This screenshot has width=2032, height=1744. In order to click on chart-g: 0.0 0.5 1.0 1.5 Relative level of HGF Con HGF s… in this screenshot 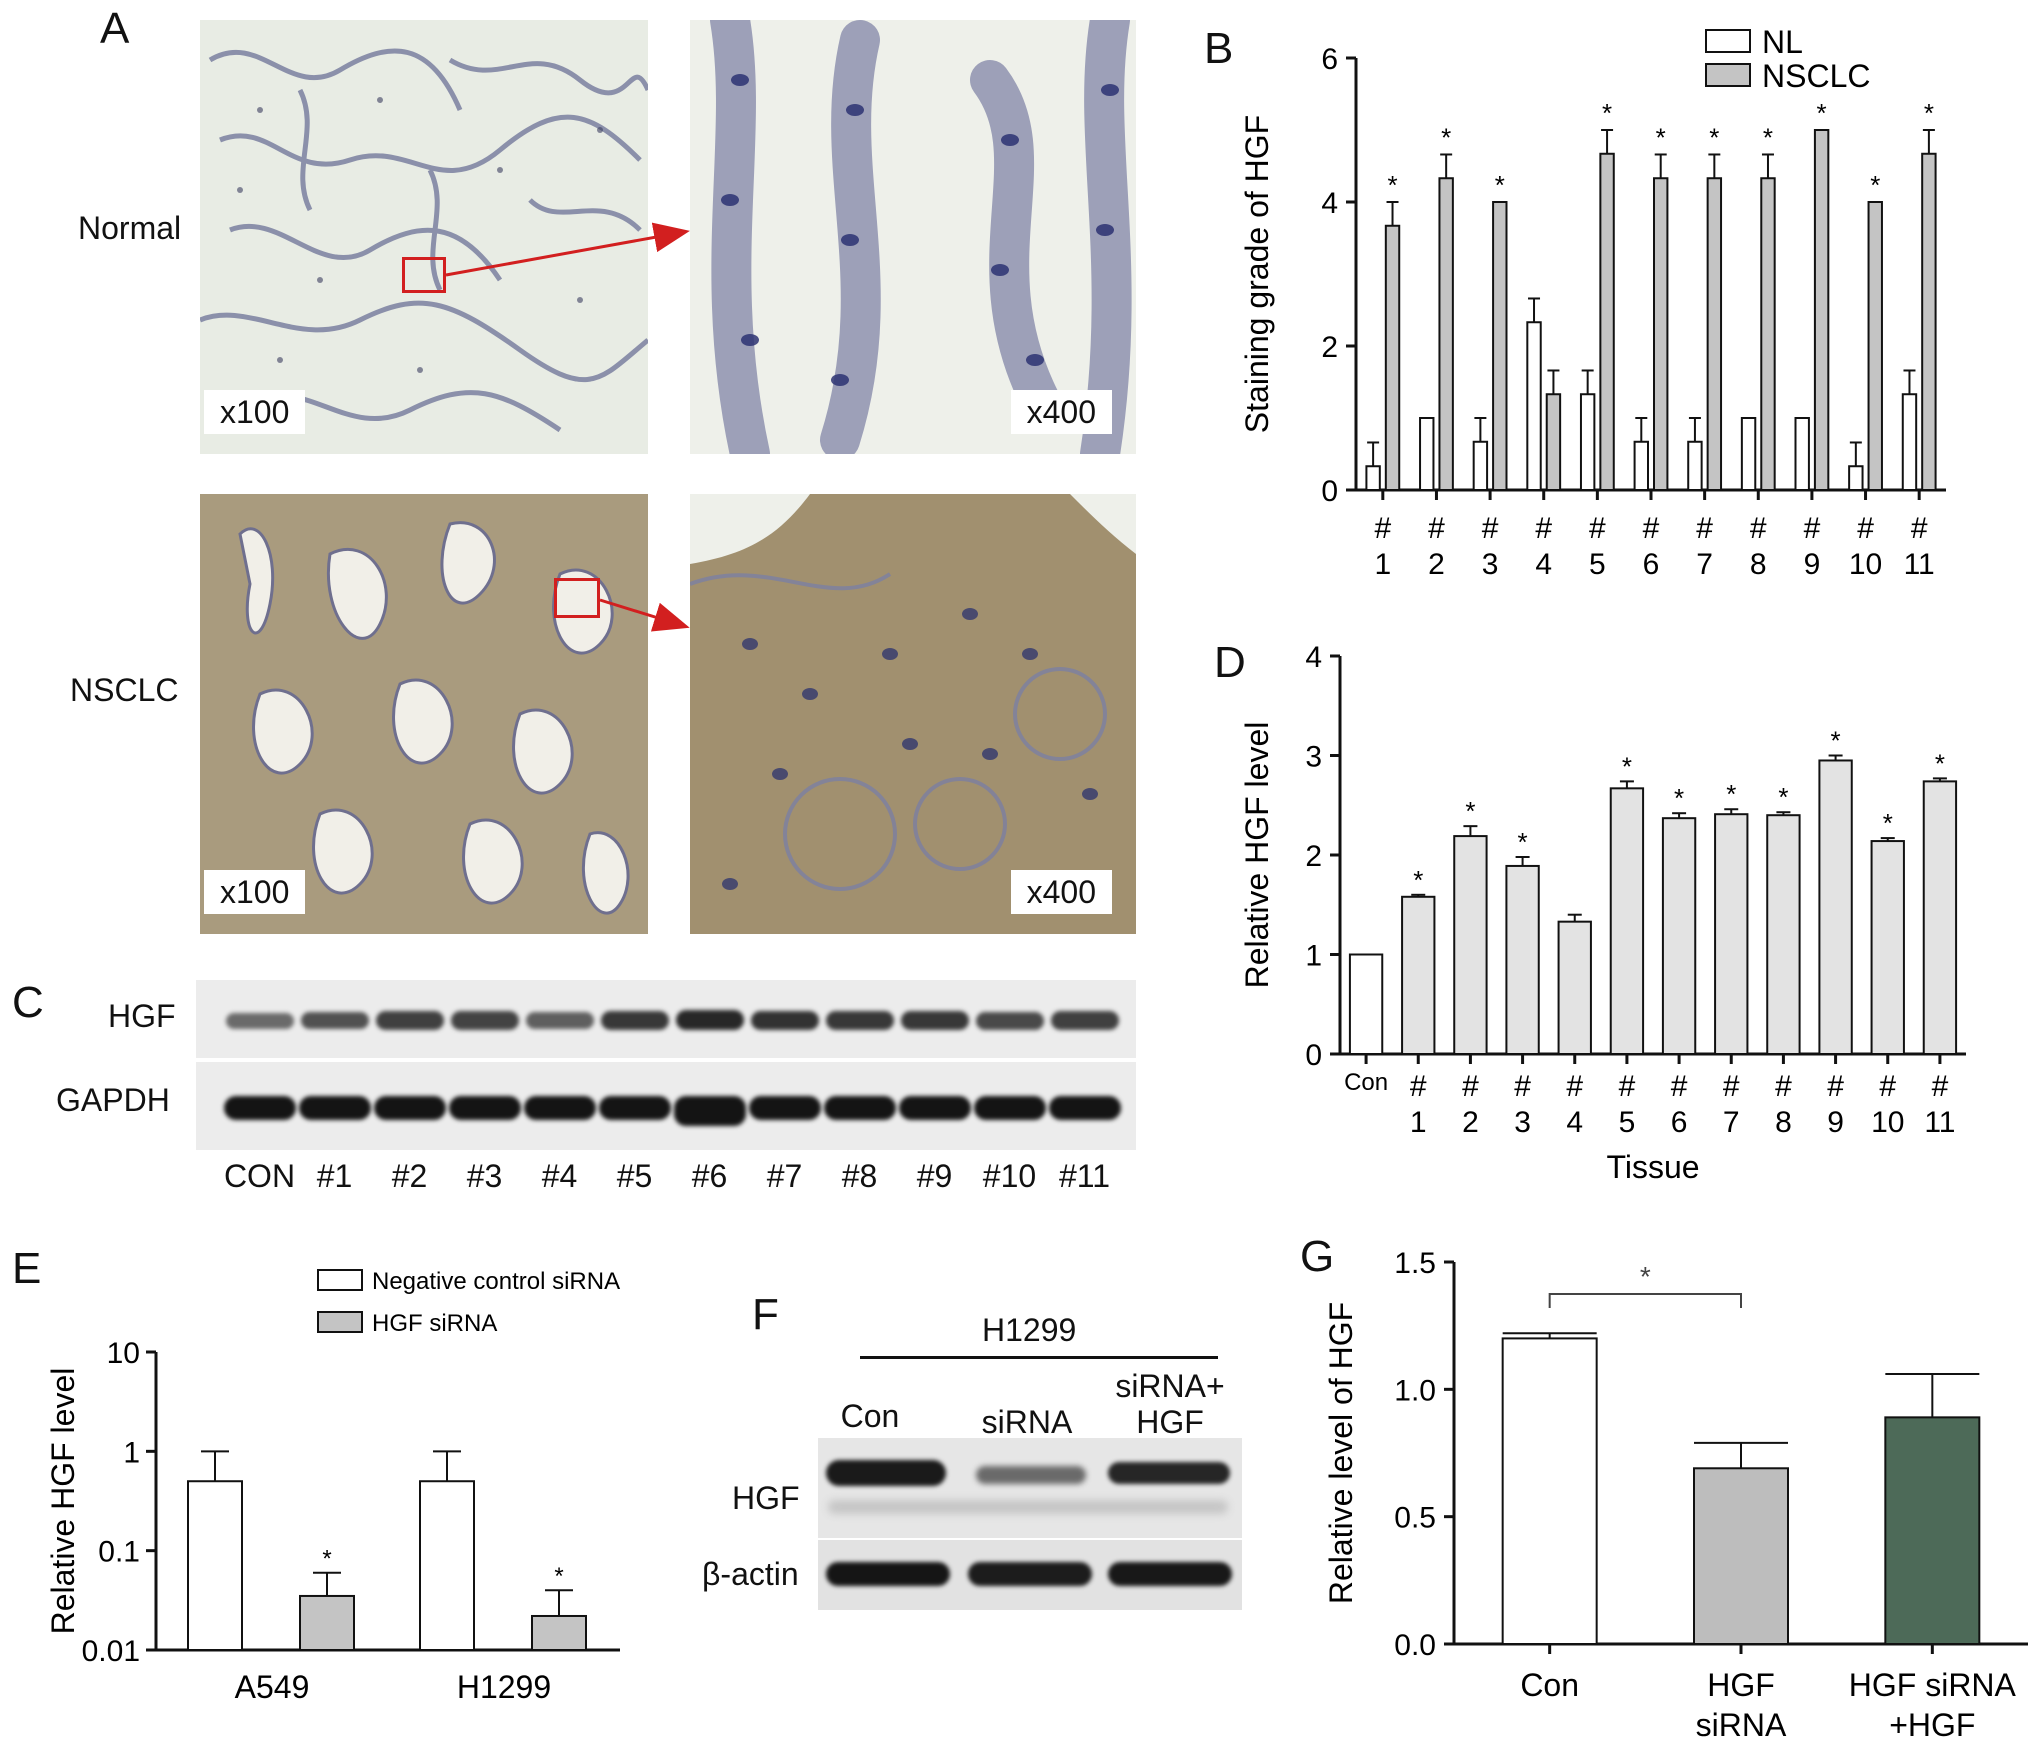, I will do `click(1675, 1494)`.